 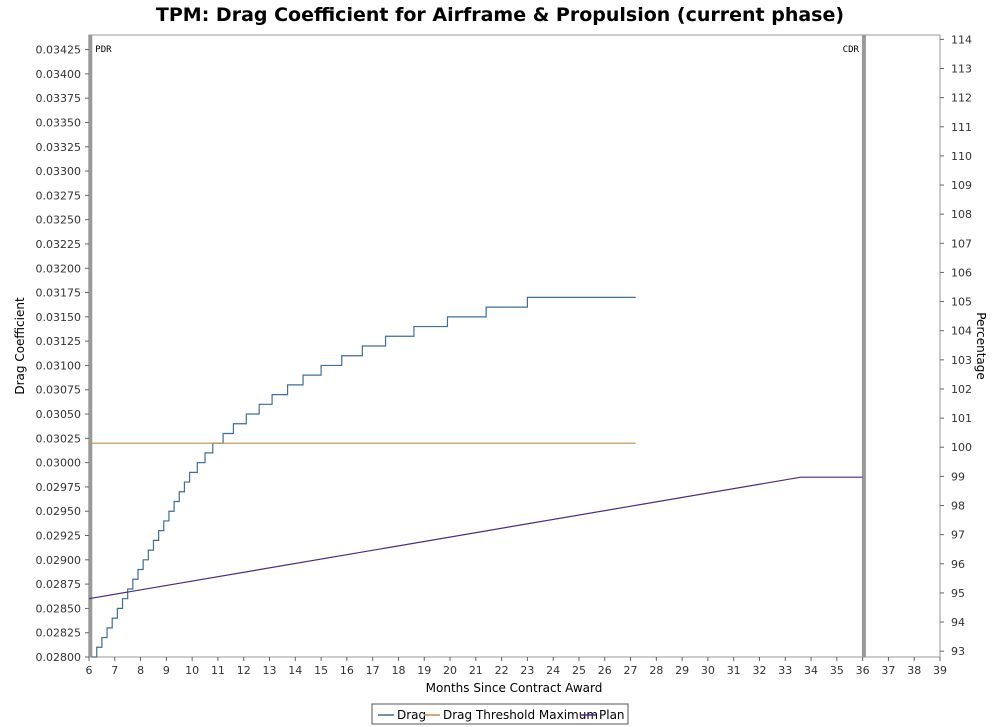 What do you see at coordinates (59, 633) in the screenshot?
I see `y-tick-label: 0.02825` at bounding box center [59, 633].